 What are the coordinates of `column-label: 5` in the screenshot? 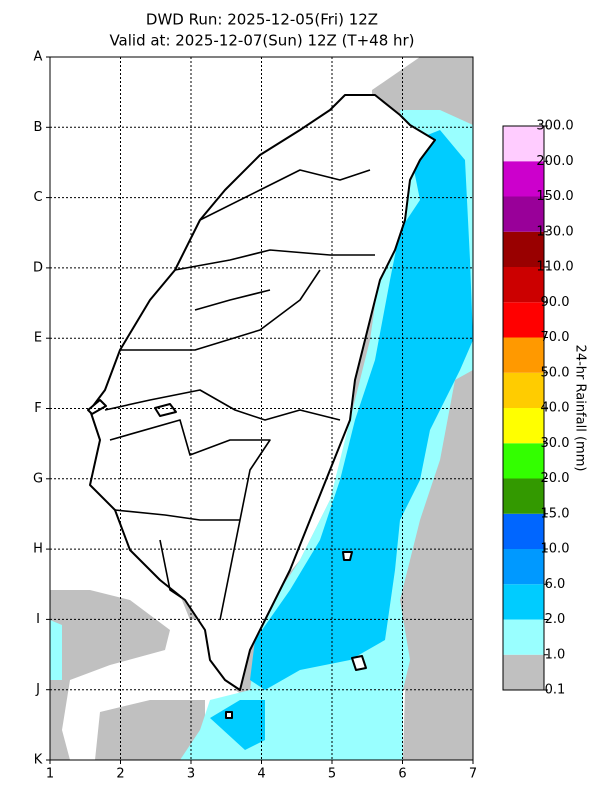 It's located at (332, 774).